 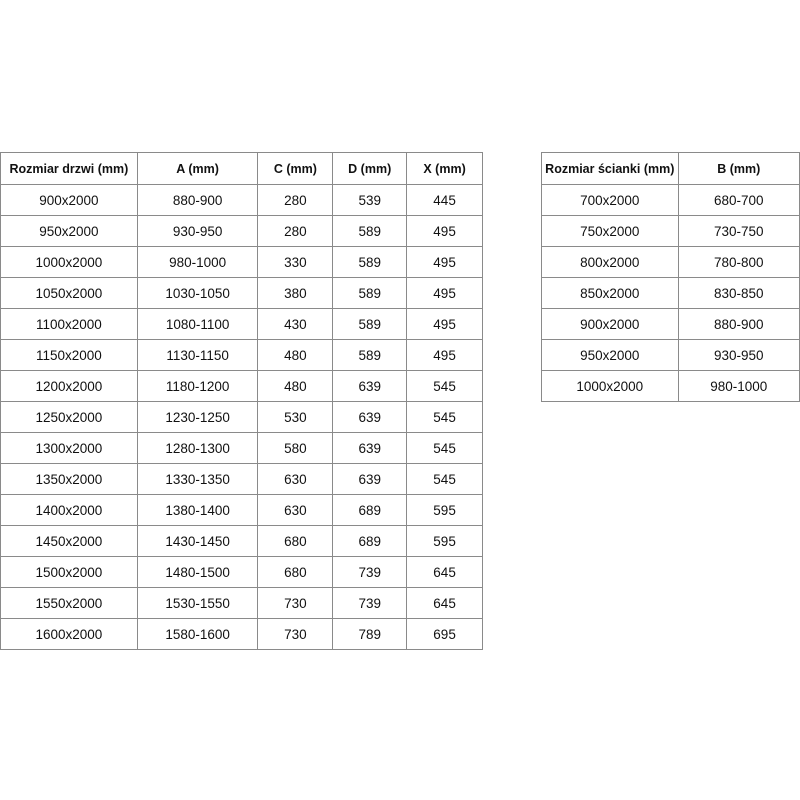 I want to click on table-cell: 700x2000, so click(x=610, y=200).